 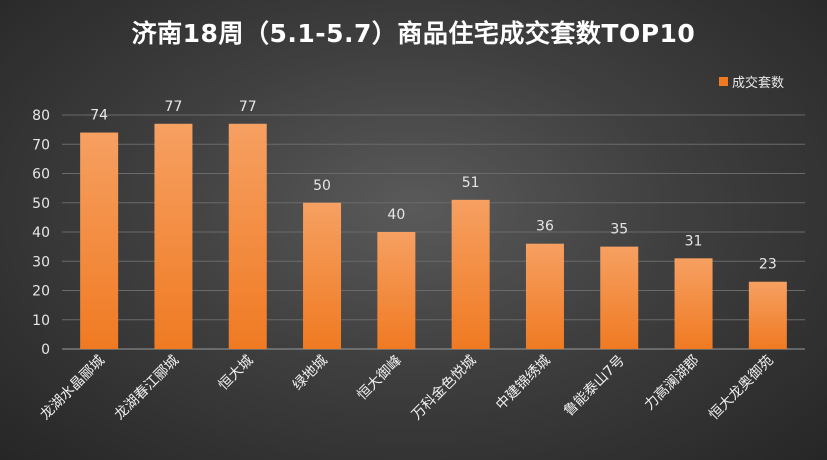 I want to click on data-label: 35, so click(x=619, y=230).